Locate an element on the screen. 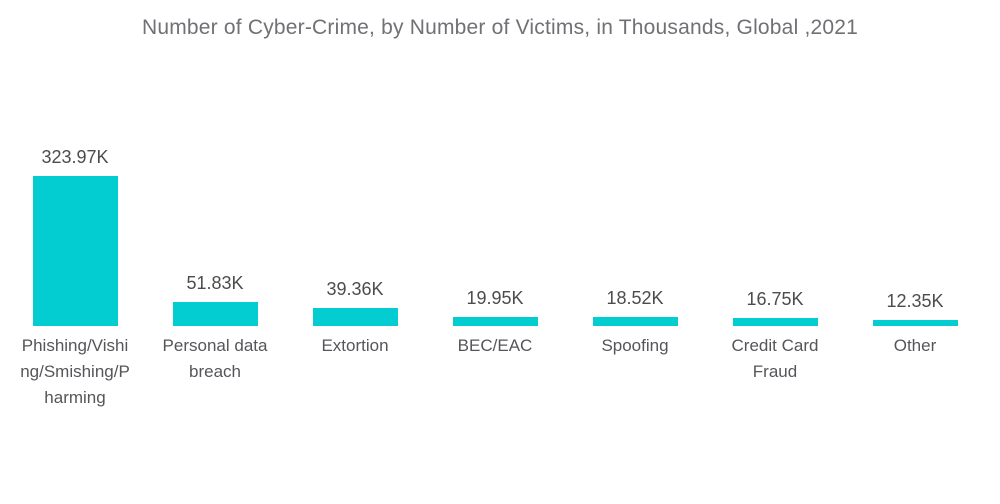  bar-value-label: 39.36K is located at coordinates (355, 289).